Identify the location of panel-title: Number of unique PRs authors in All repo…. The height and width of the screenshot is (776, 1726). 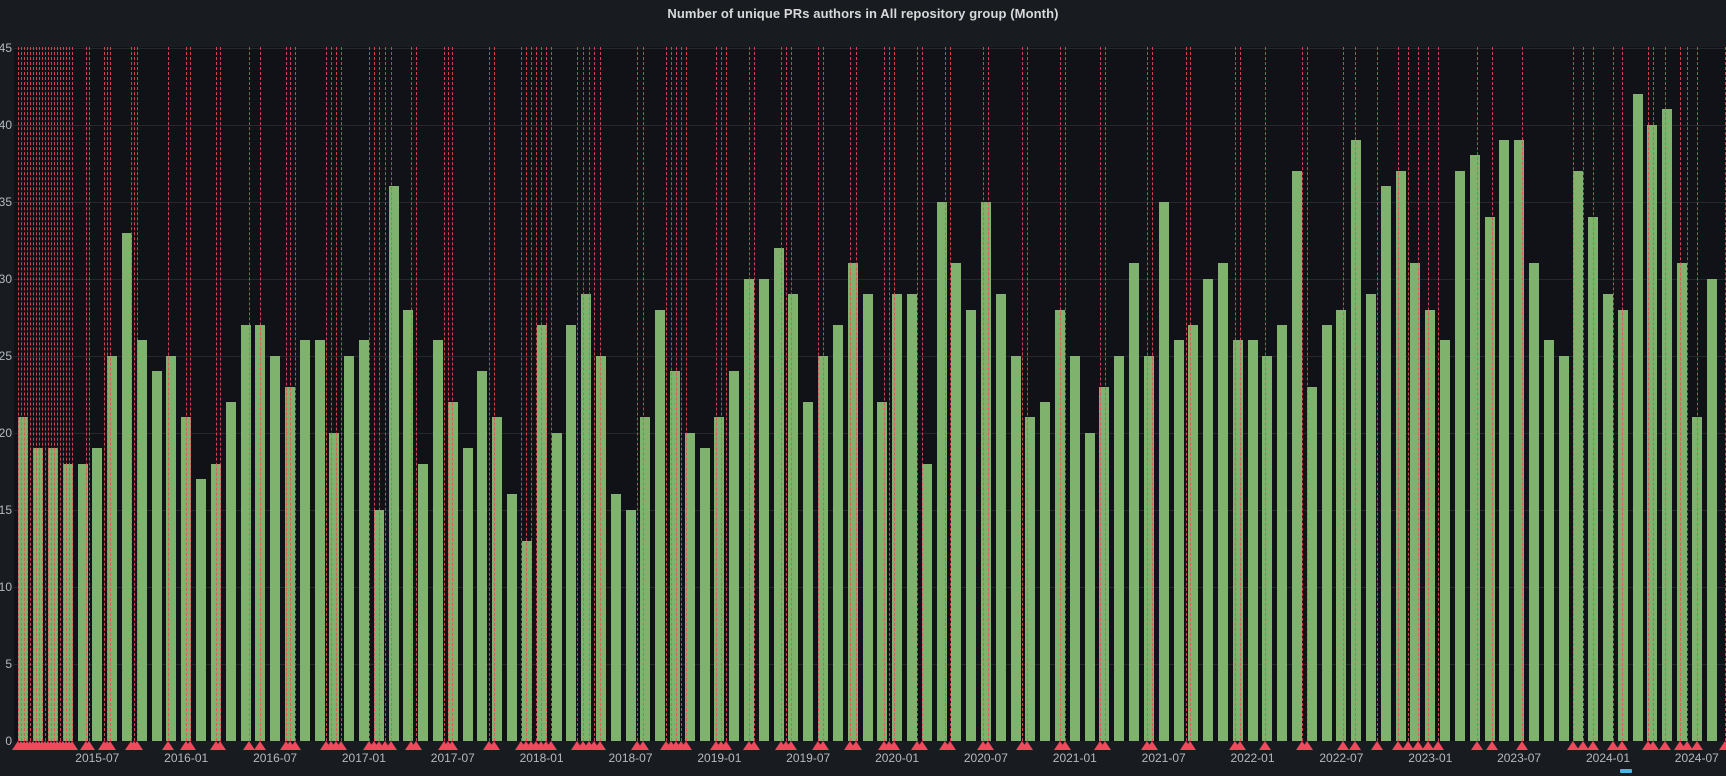
(863, 13).